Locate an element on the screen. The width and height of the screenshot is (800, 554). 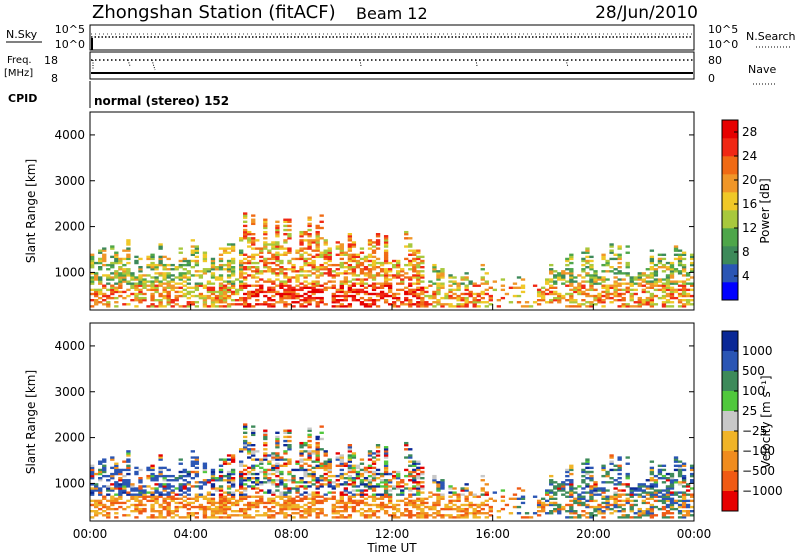
colorbar-tick-label: 4 is located at coordinates (746, 276).